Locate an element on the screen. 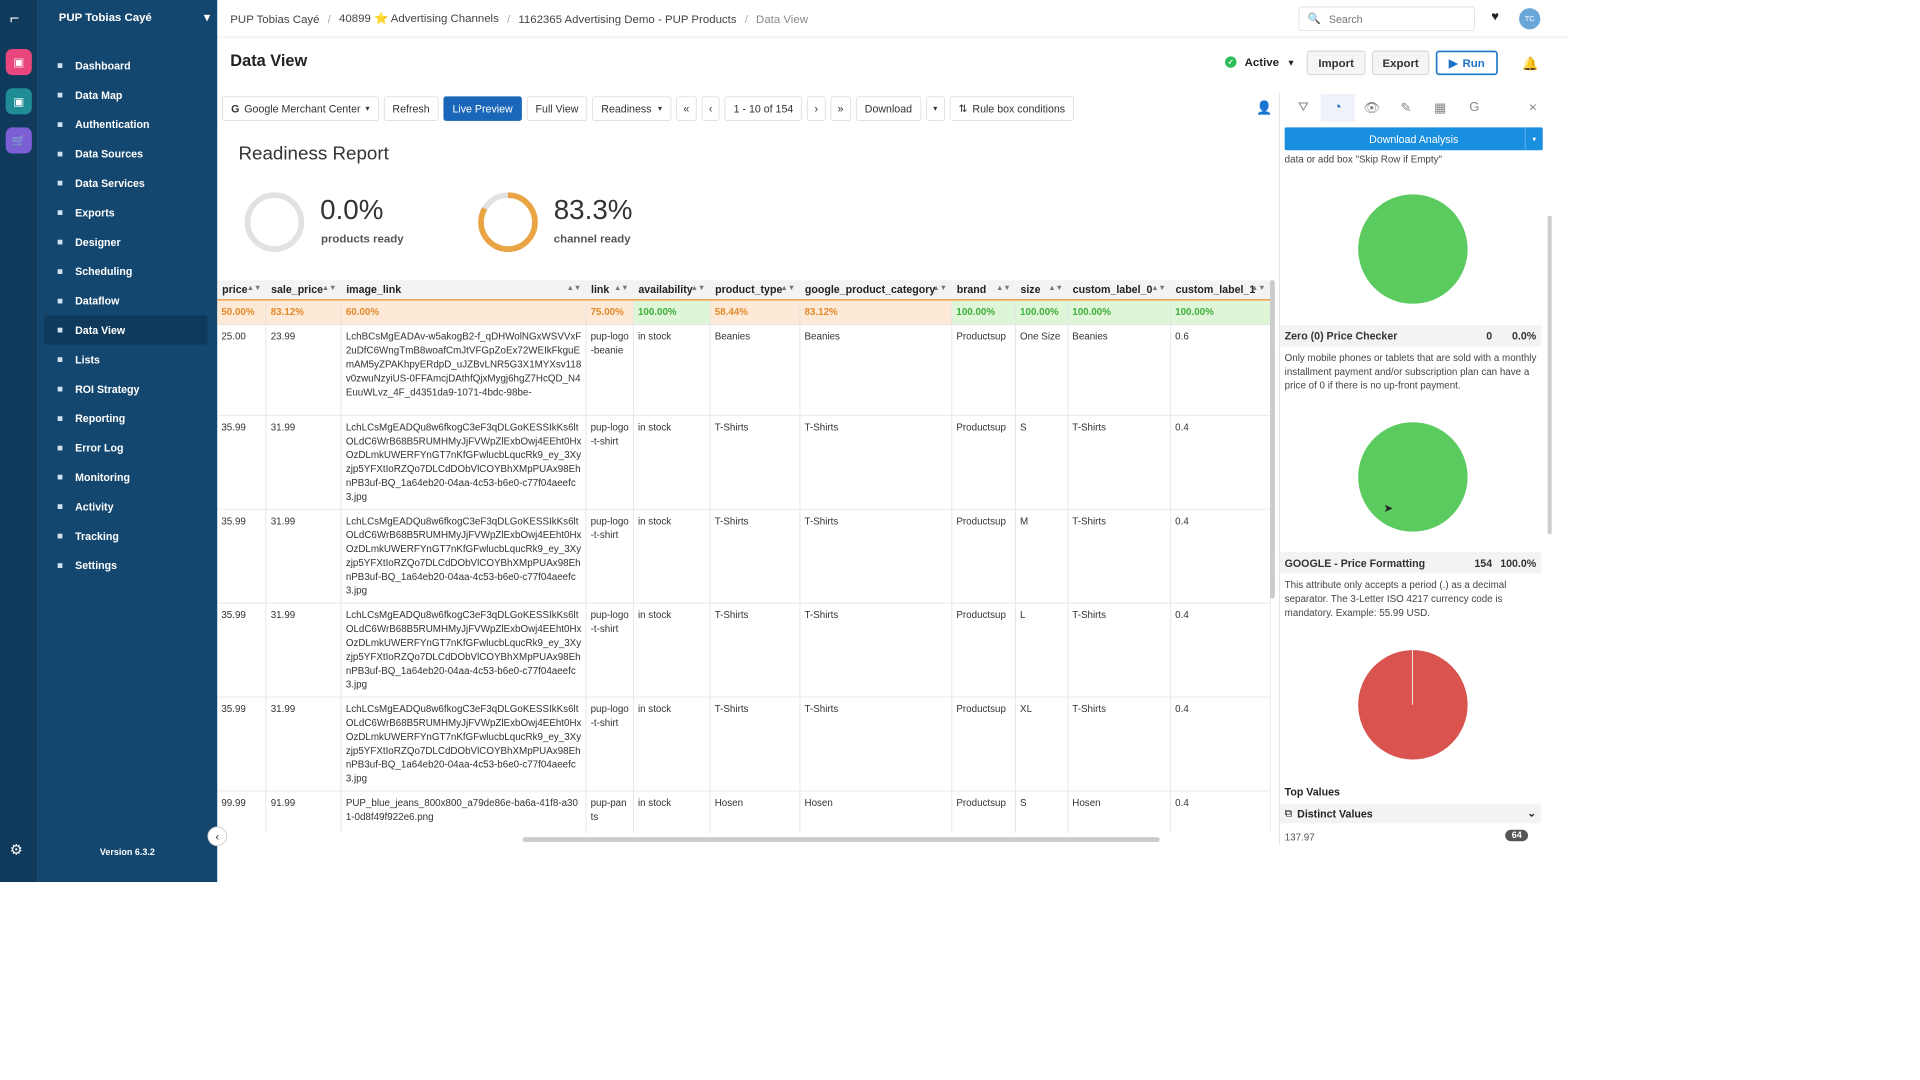  sidebar-item-designer: ■ Designer is located at coordinates (125, 241).